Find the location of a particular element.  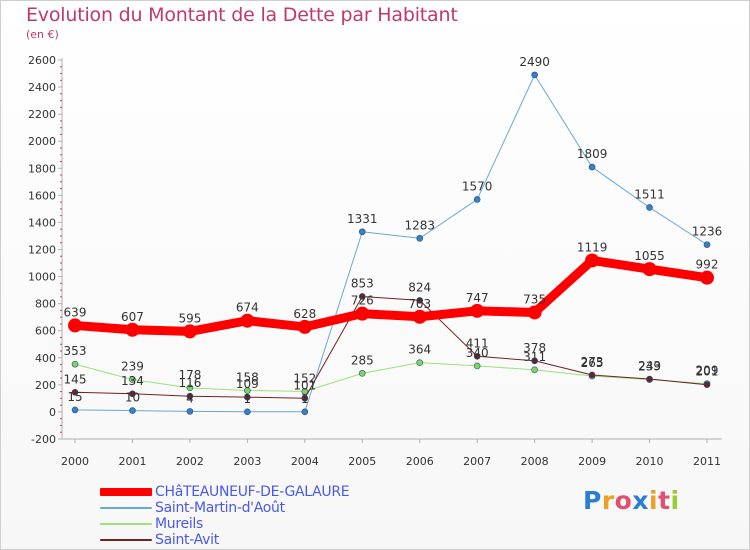

y-tick-label: 1800 is located at coordinates (42, 168).